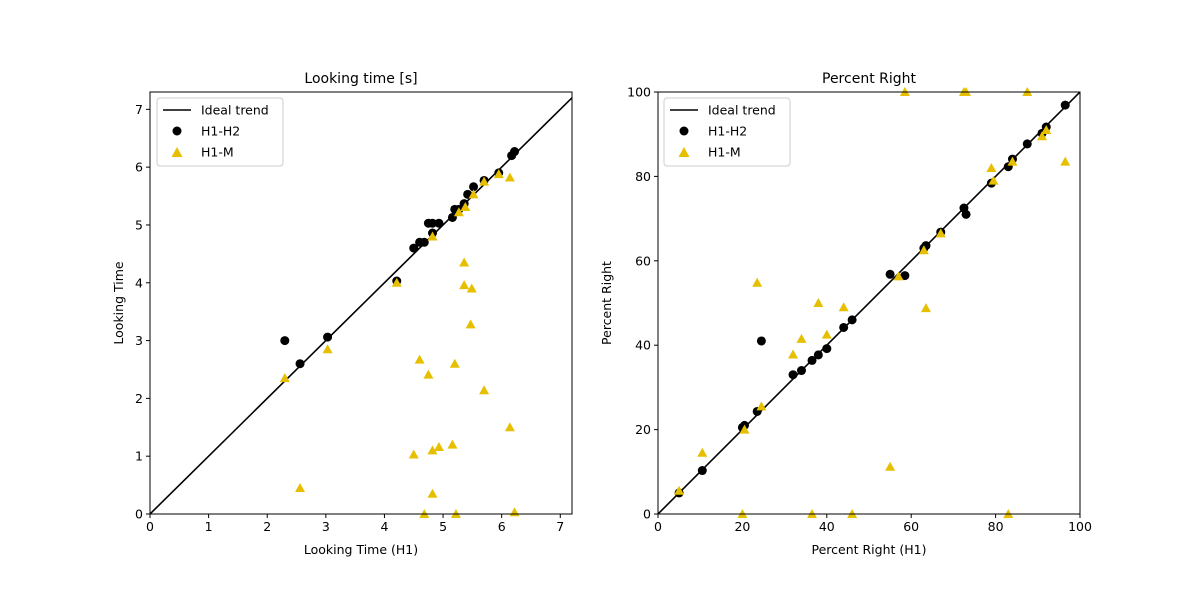 This screenshot has height=600, width=1200. What do you see at coordinates (684, 131) in the screenshot?
I see `percent-right-legend-circle-swatch` at bounding box center [684, 131].